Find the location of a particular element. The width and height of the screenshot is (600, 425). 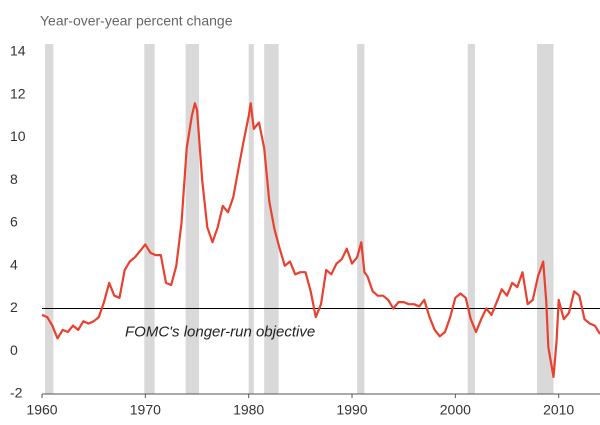

x-tick-label: 1990 is located at coordinates (351, 410).